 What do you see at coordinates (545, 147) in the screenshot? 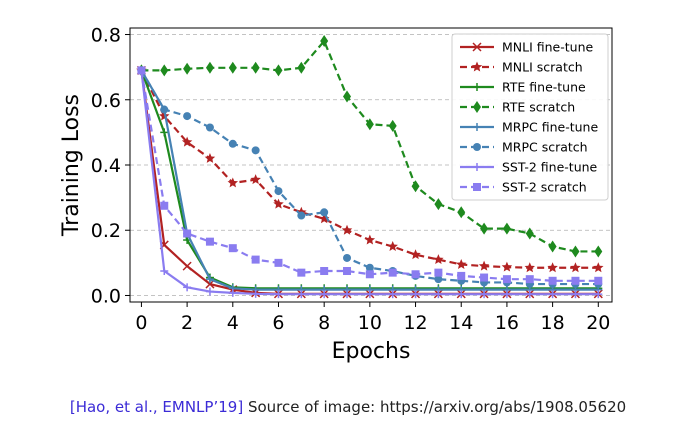
I see `legend-label: MRPC scratch` at bounding box center [545, 147].